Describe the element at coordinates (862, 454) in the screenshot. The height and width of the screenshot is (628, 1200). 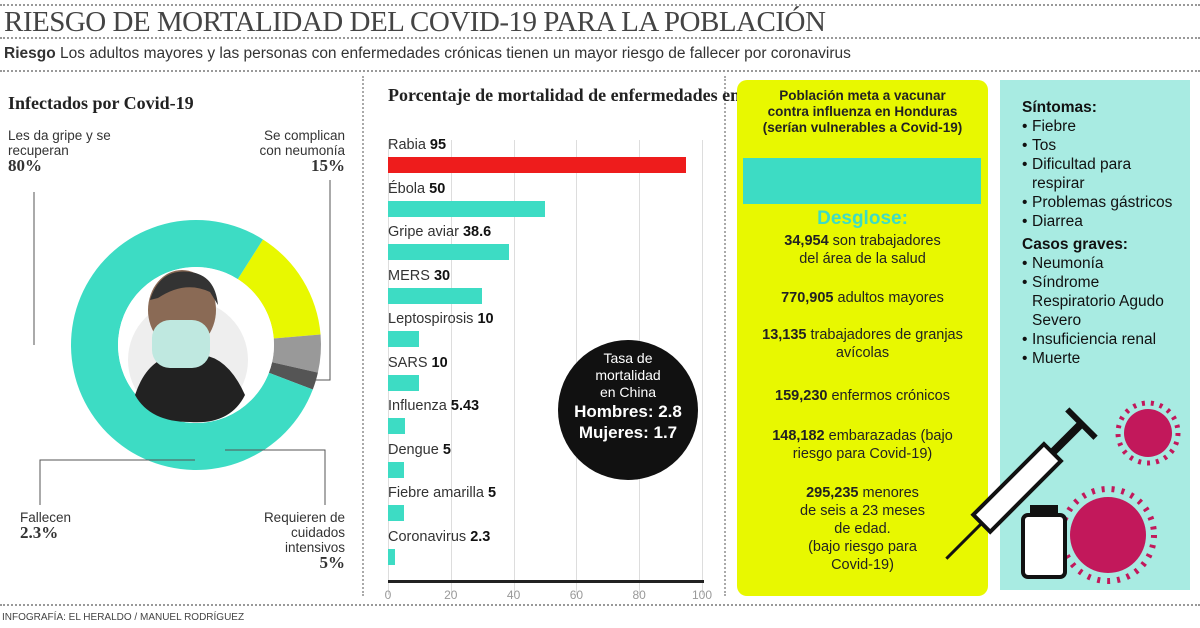
I see `item-text: riesgo para Covid-19)` at that location.